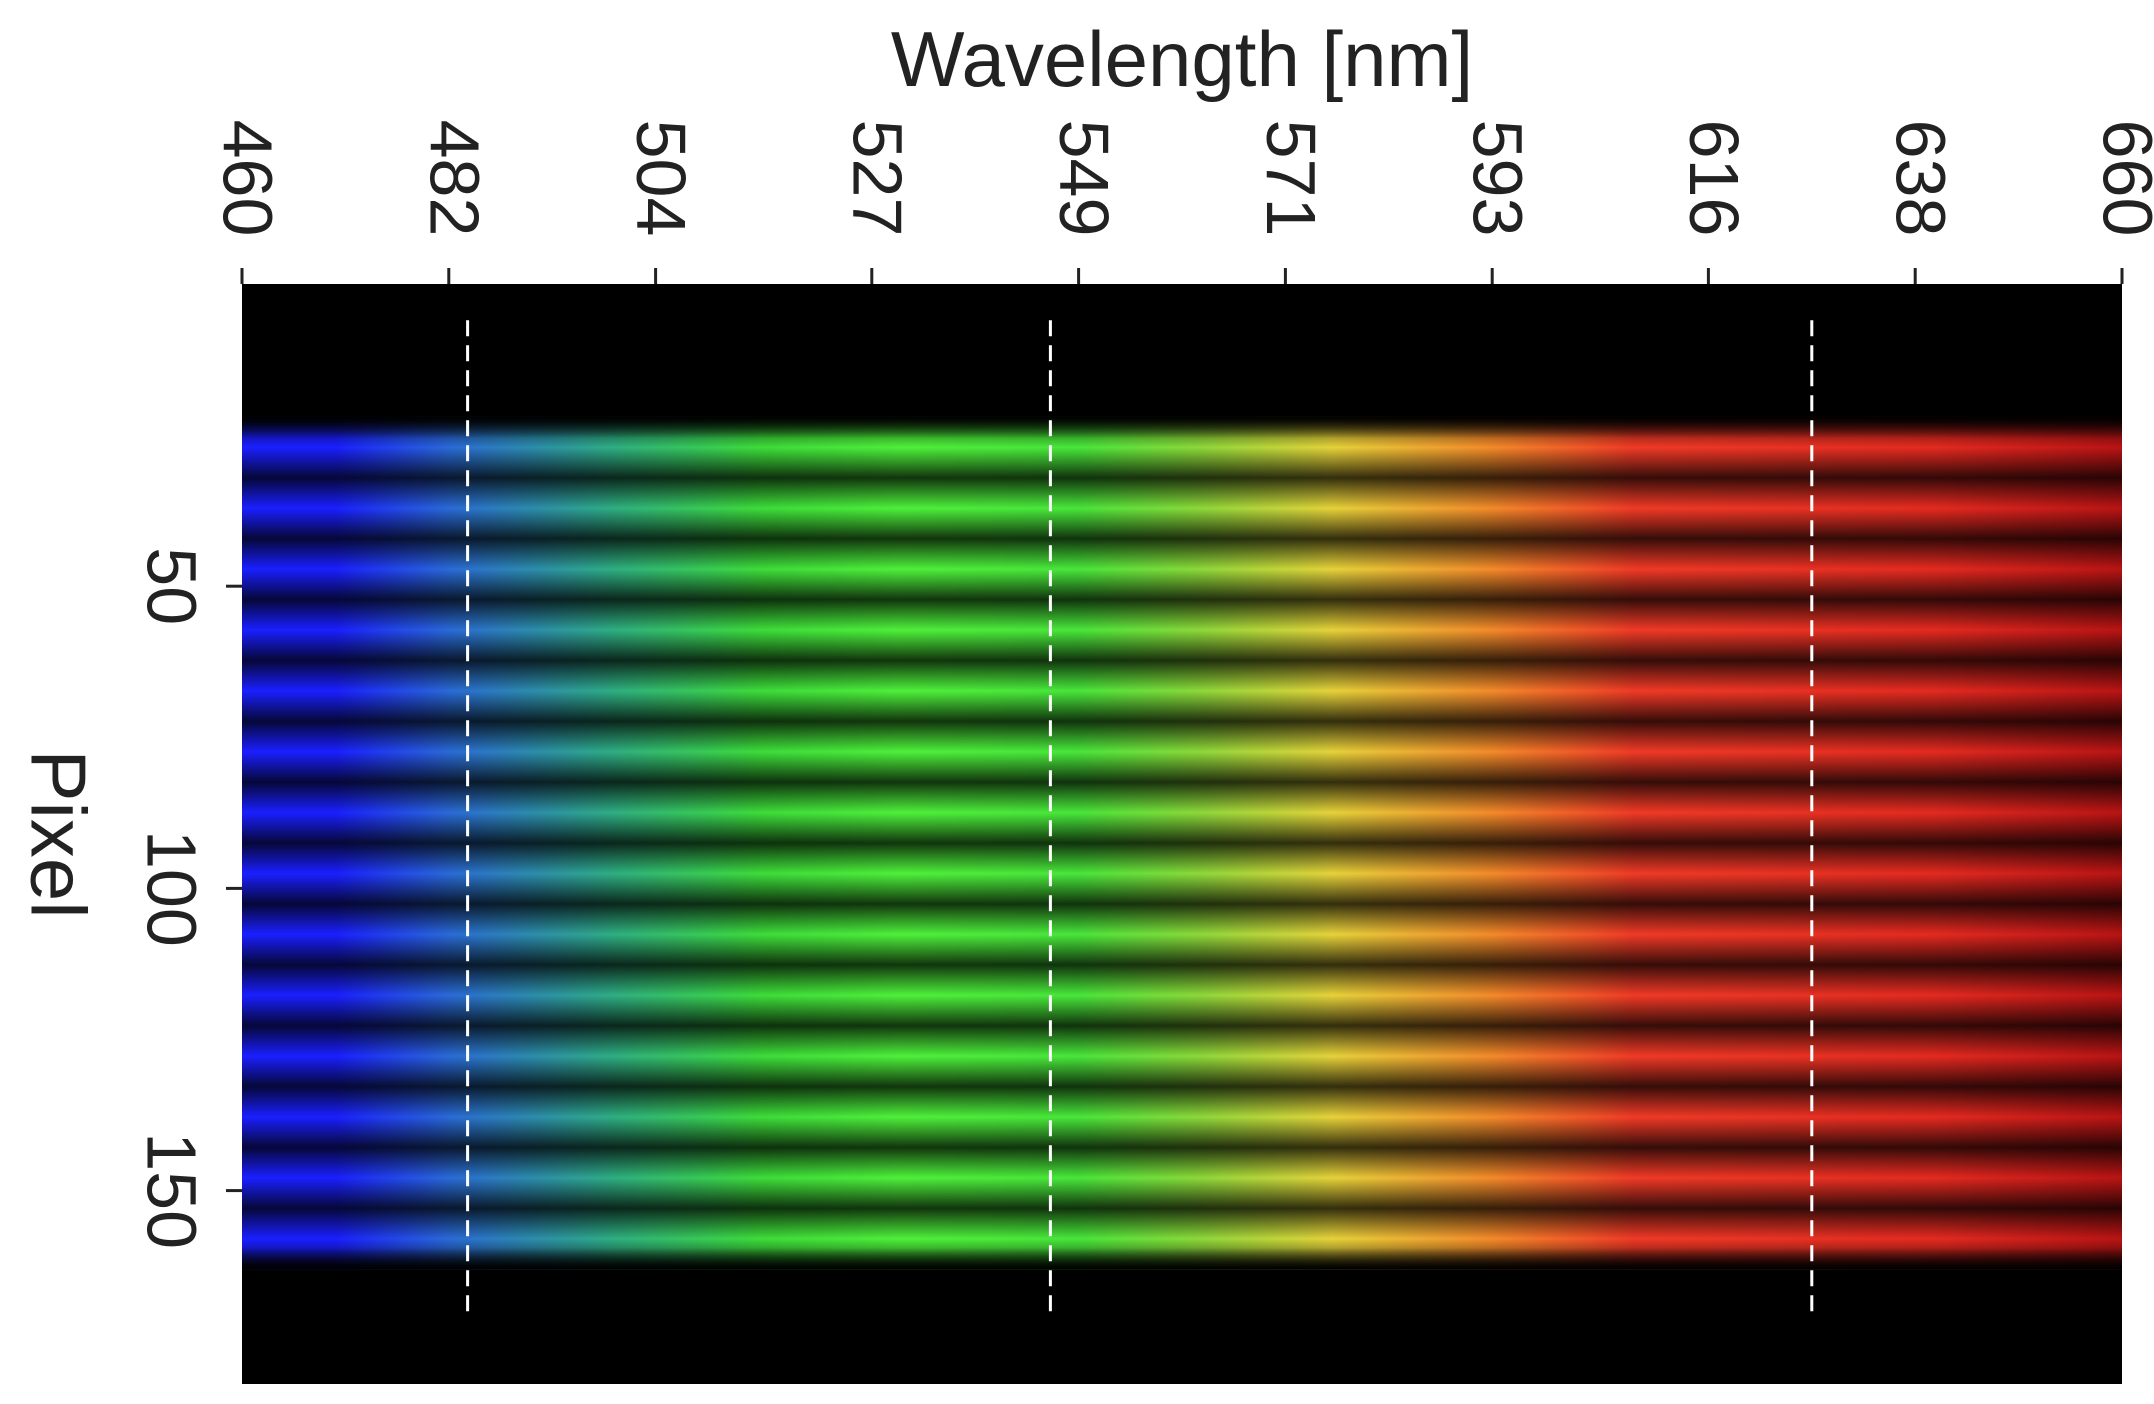 This screenshot has height=1404, width=2154. I want to click on x-tick-label: 593, so click(1498, 178).